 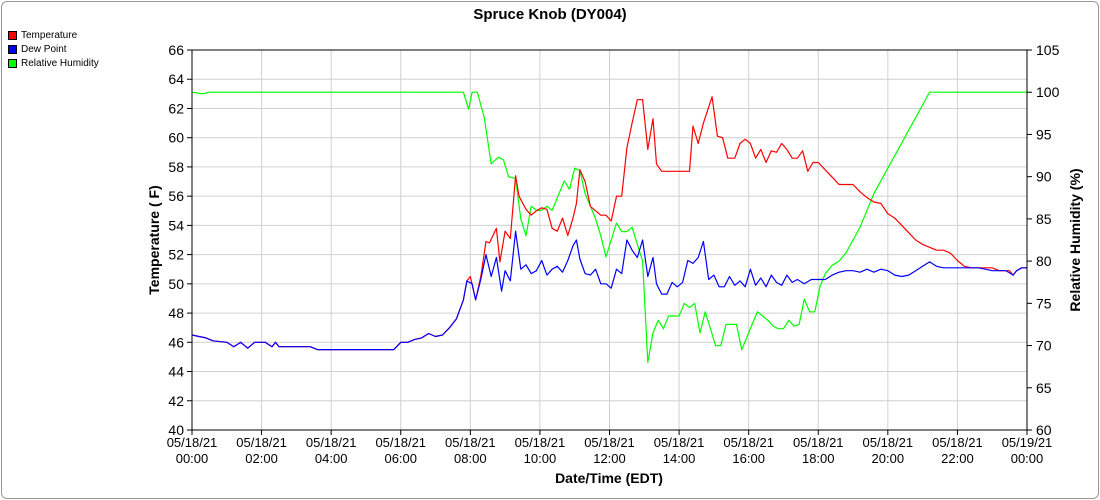 What do you see at coordinates (1044, 388) in the screenshot?
I see `y-tick-label-right-1: 65` at bounding box center [1044, 388].